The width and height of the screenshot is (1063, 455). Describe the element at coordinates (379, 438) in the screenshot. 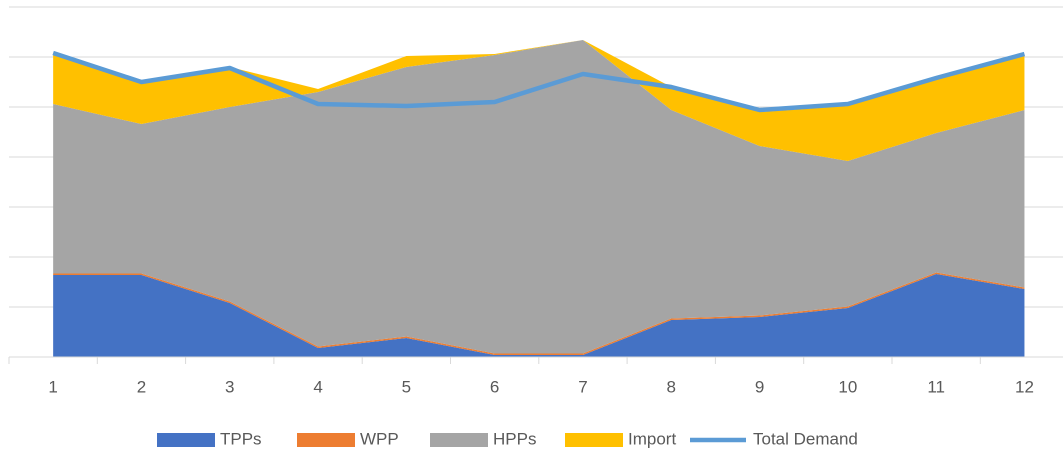

I see `legend-label: WPP` at that location.